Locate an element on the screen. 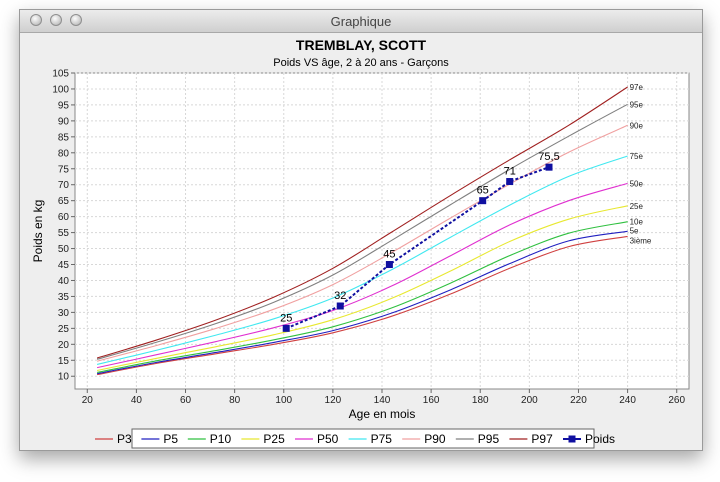  x-tick-label: 140 is located at coordinates (382, 400).